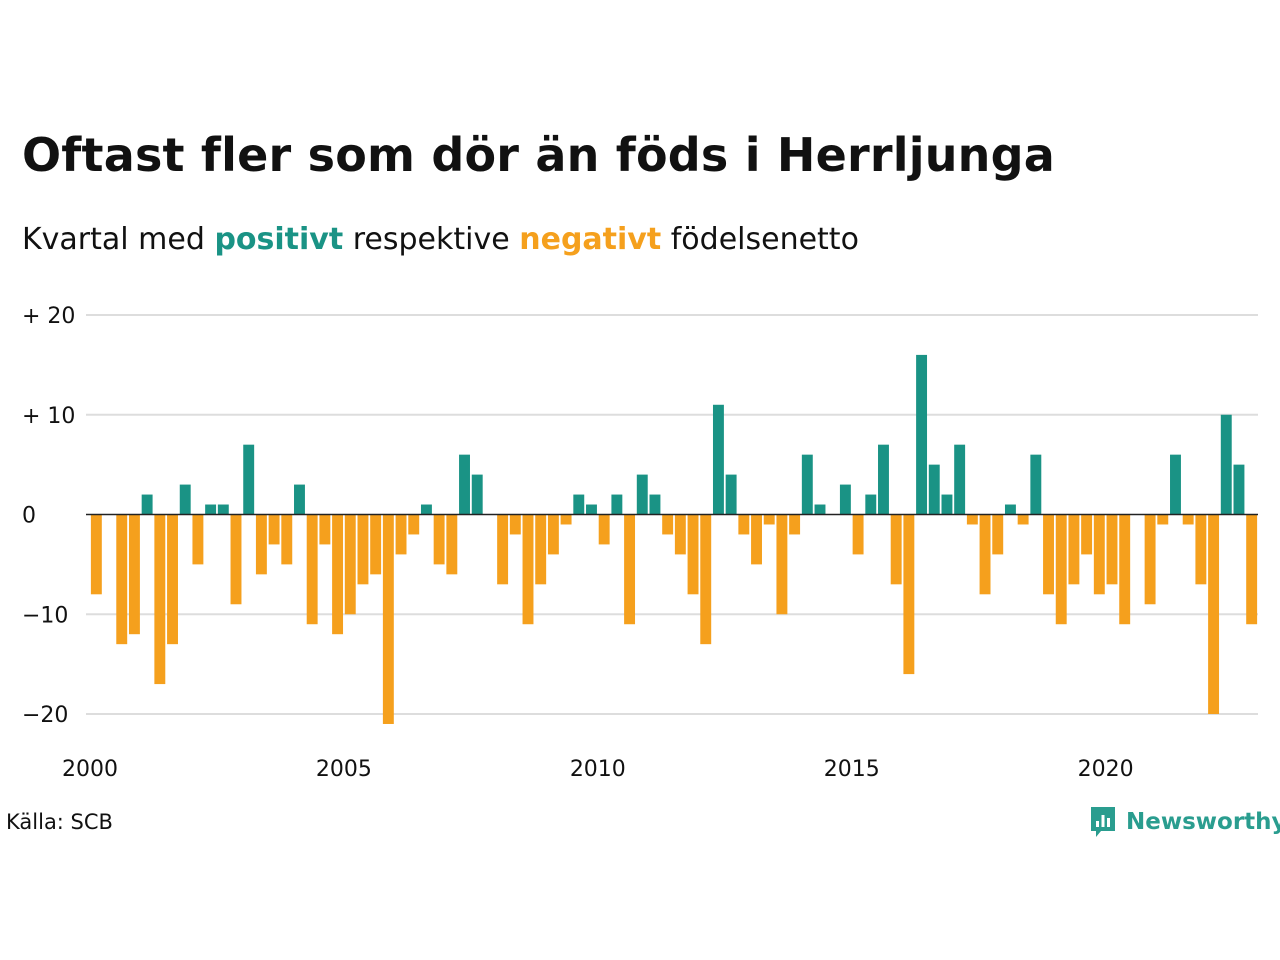  What do you see at coordinates (48, 416) in the screenshot?
I see `y-tick-label: + 10` at bounding box center [48, 416].